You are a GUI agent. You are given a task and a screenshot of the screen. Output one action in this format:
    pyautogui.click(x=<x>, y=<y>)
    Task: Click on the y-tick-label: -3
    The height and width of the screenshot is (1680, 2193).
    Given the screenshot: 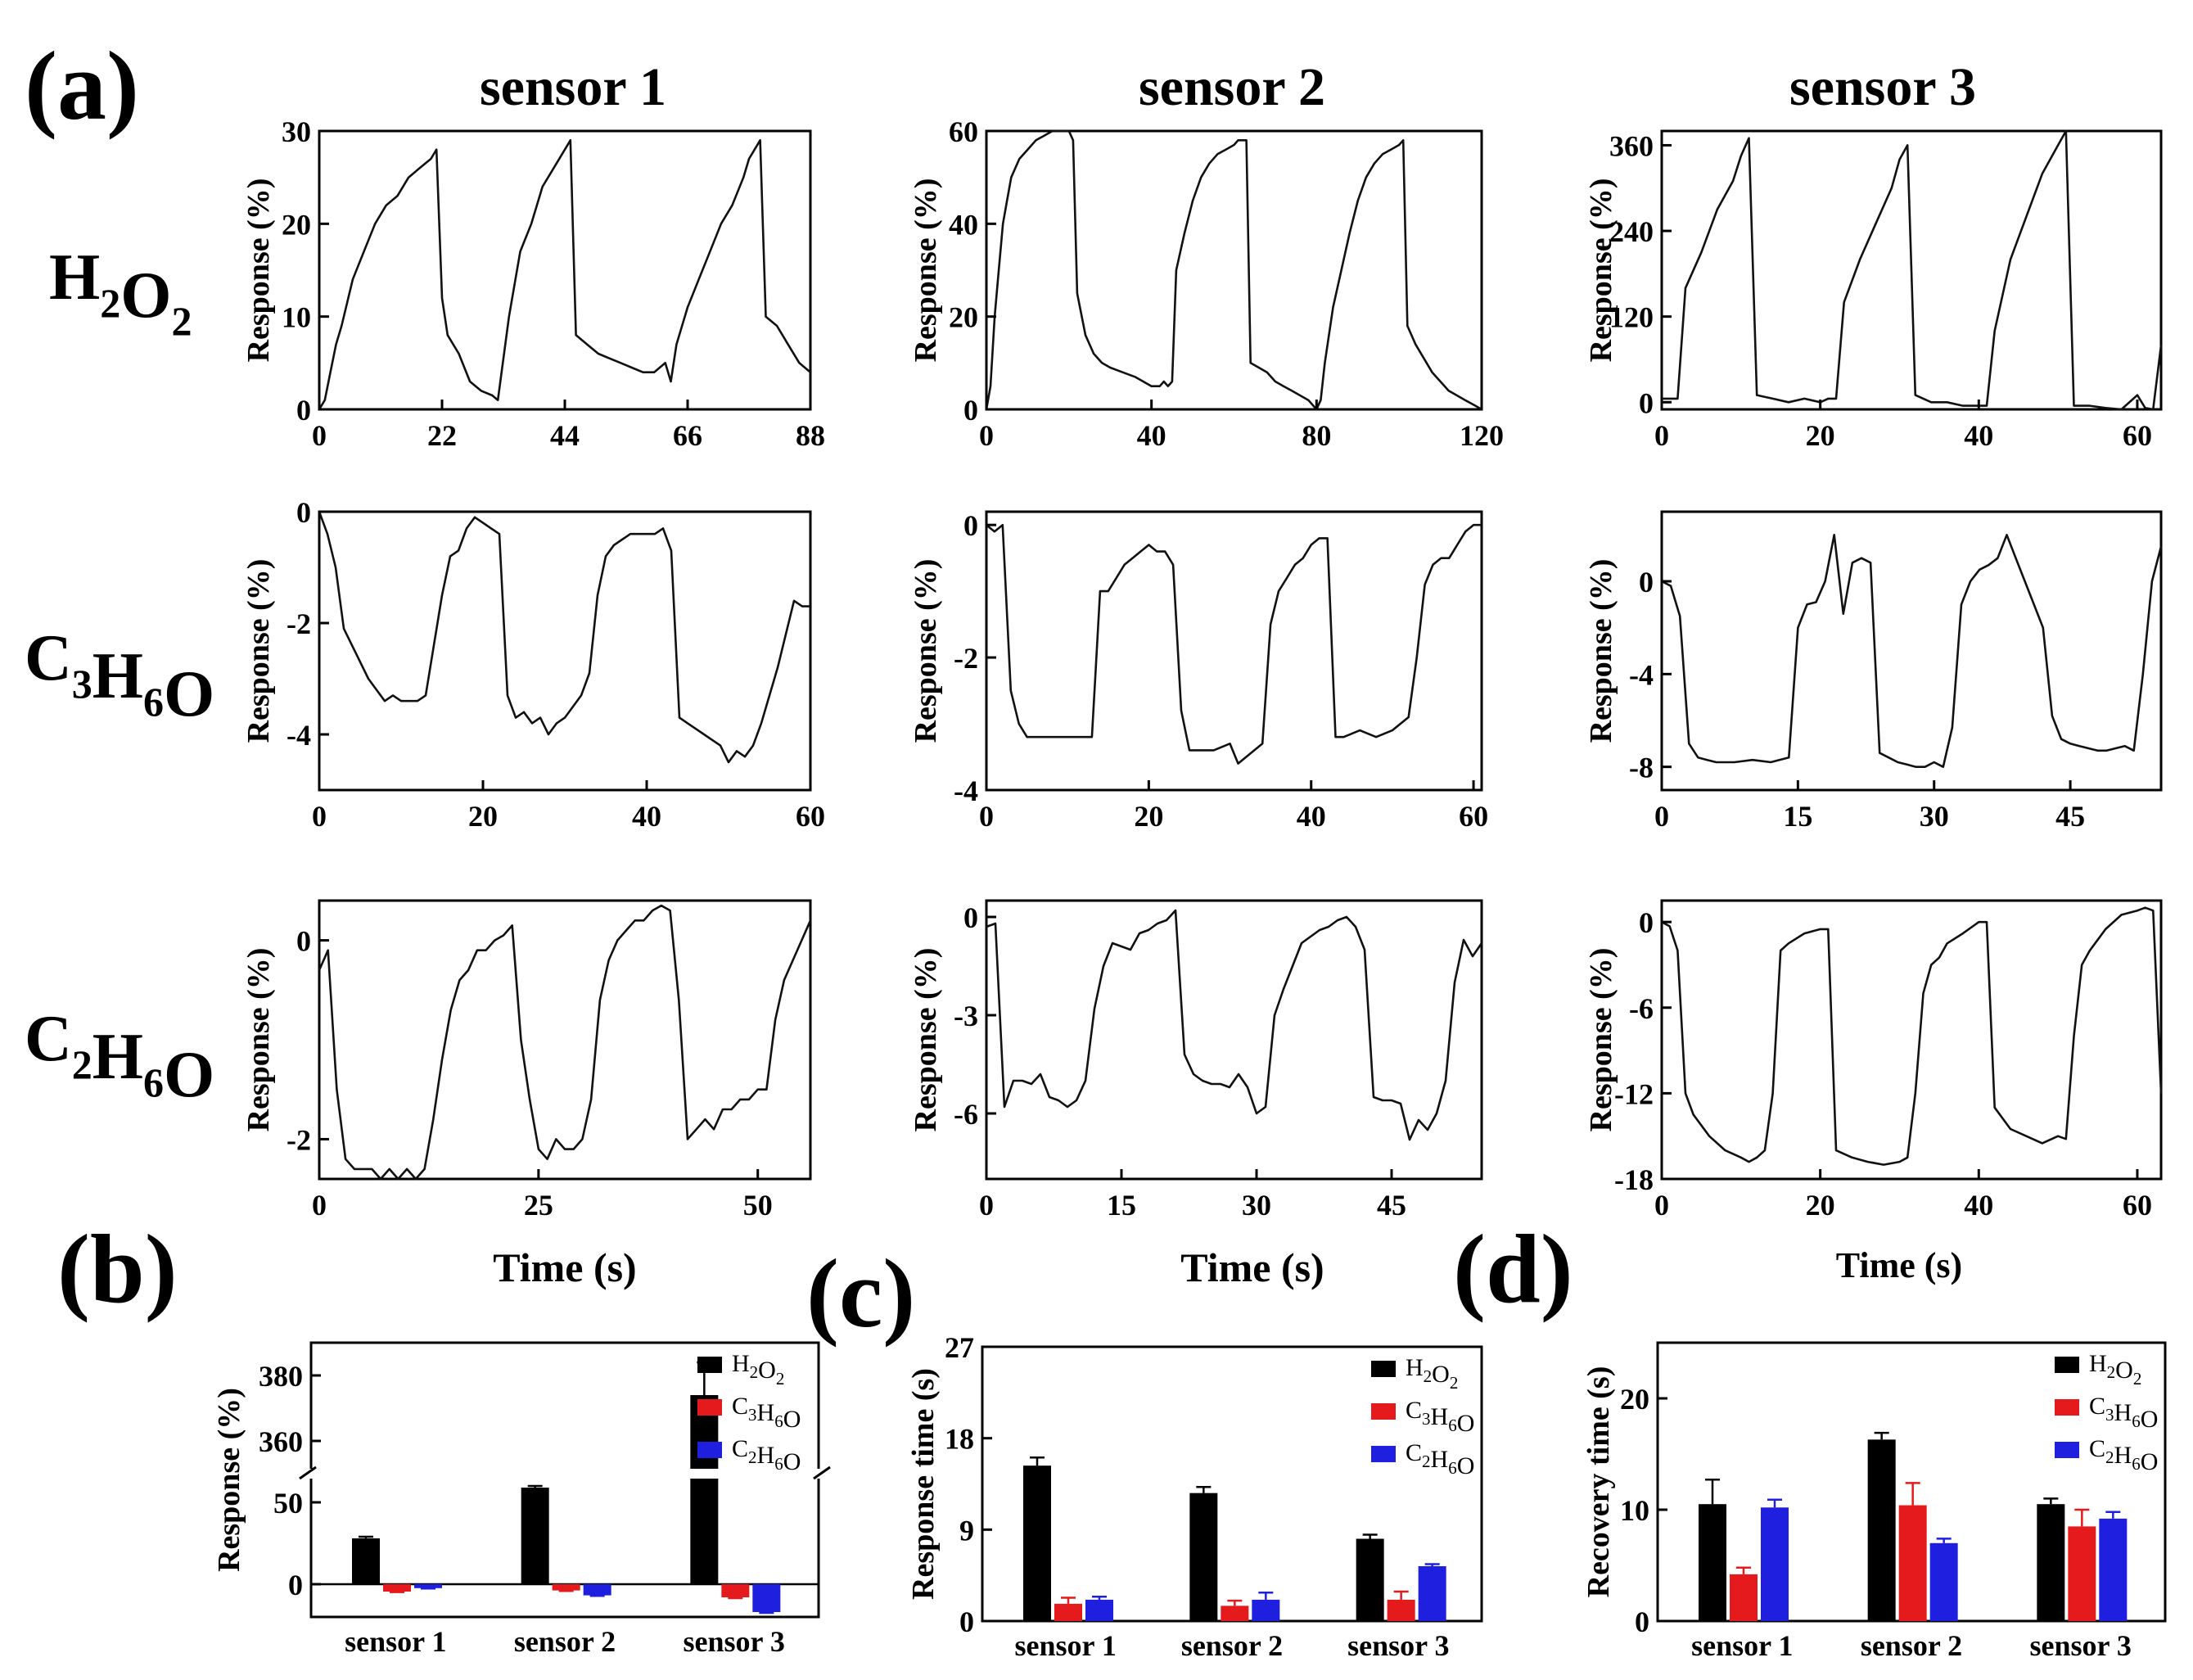 What is the action you would take?
    pyautogui.click(x=966, y=1016)
    